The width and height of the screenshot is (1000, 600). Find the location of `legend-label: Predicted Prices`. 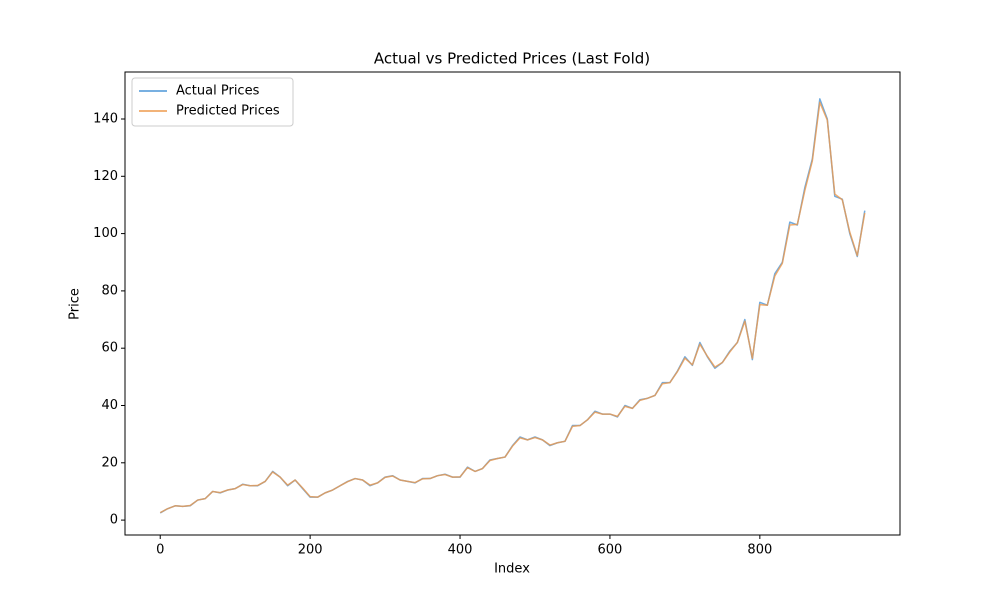

legend-label: Predicted Prices is located at coordinates (228, 111).